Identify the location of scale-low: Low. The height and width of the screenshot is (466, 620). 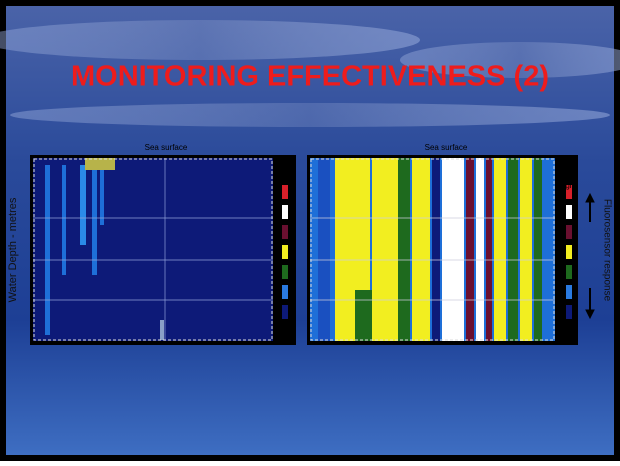
(566, 324).